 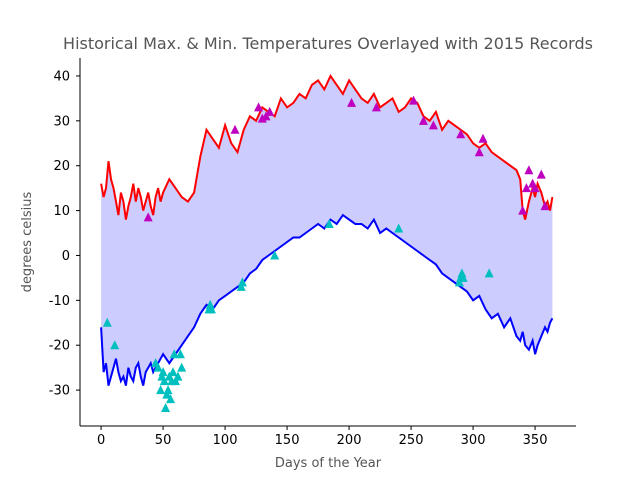 I want to click on x-tick-label: 100, so click(x=225, y=440).